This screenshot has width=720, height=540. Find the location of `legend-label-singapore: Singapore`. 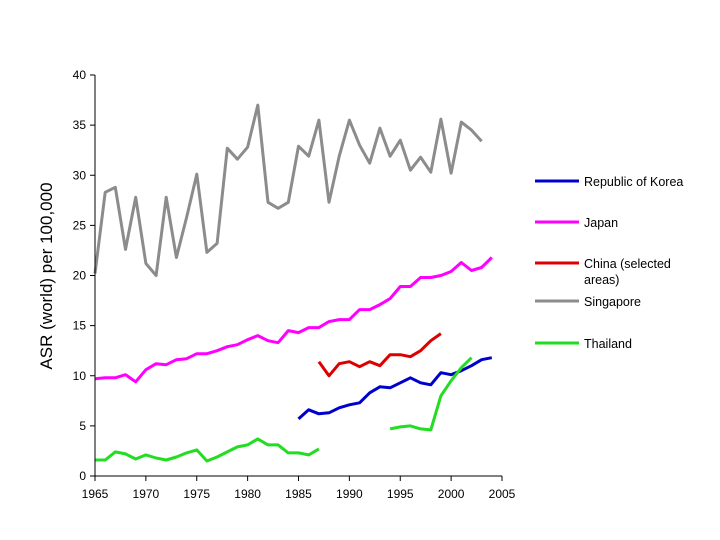

legend-label-singapore: Singapore is located at coordinates (612, 302).